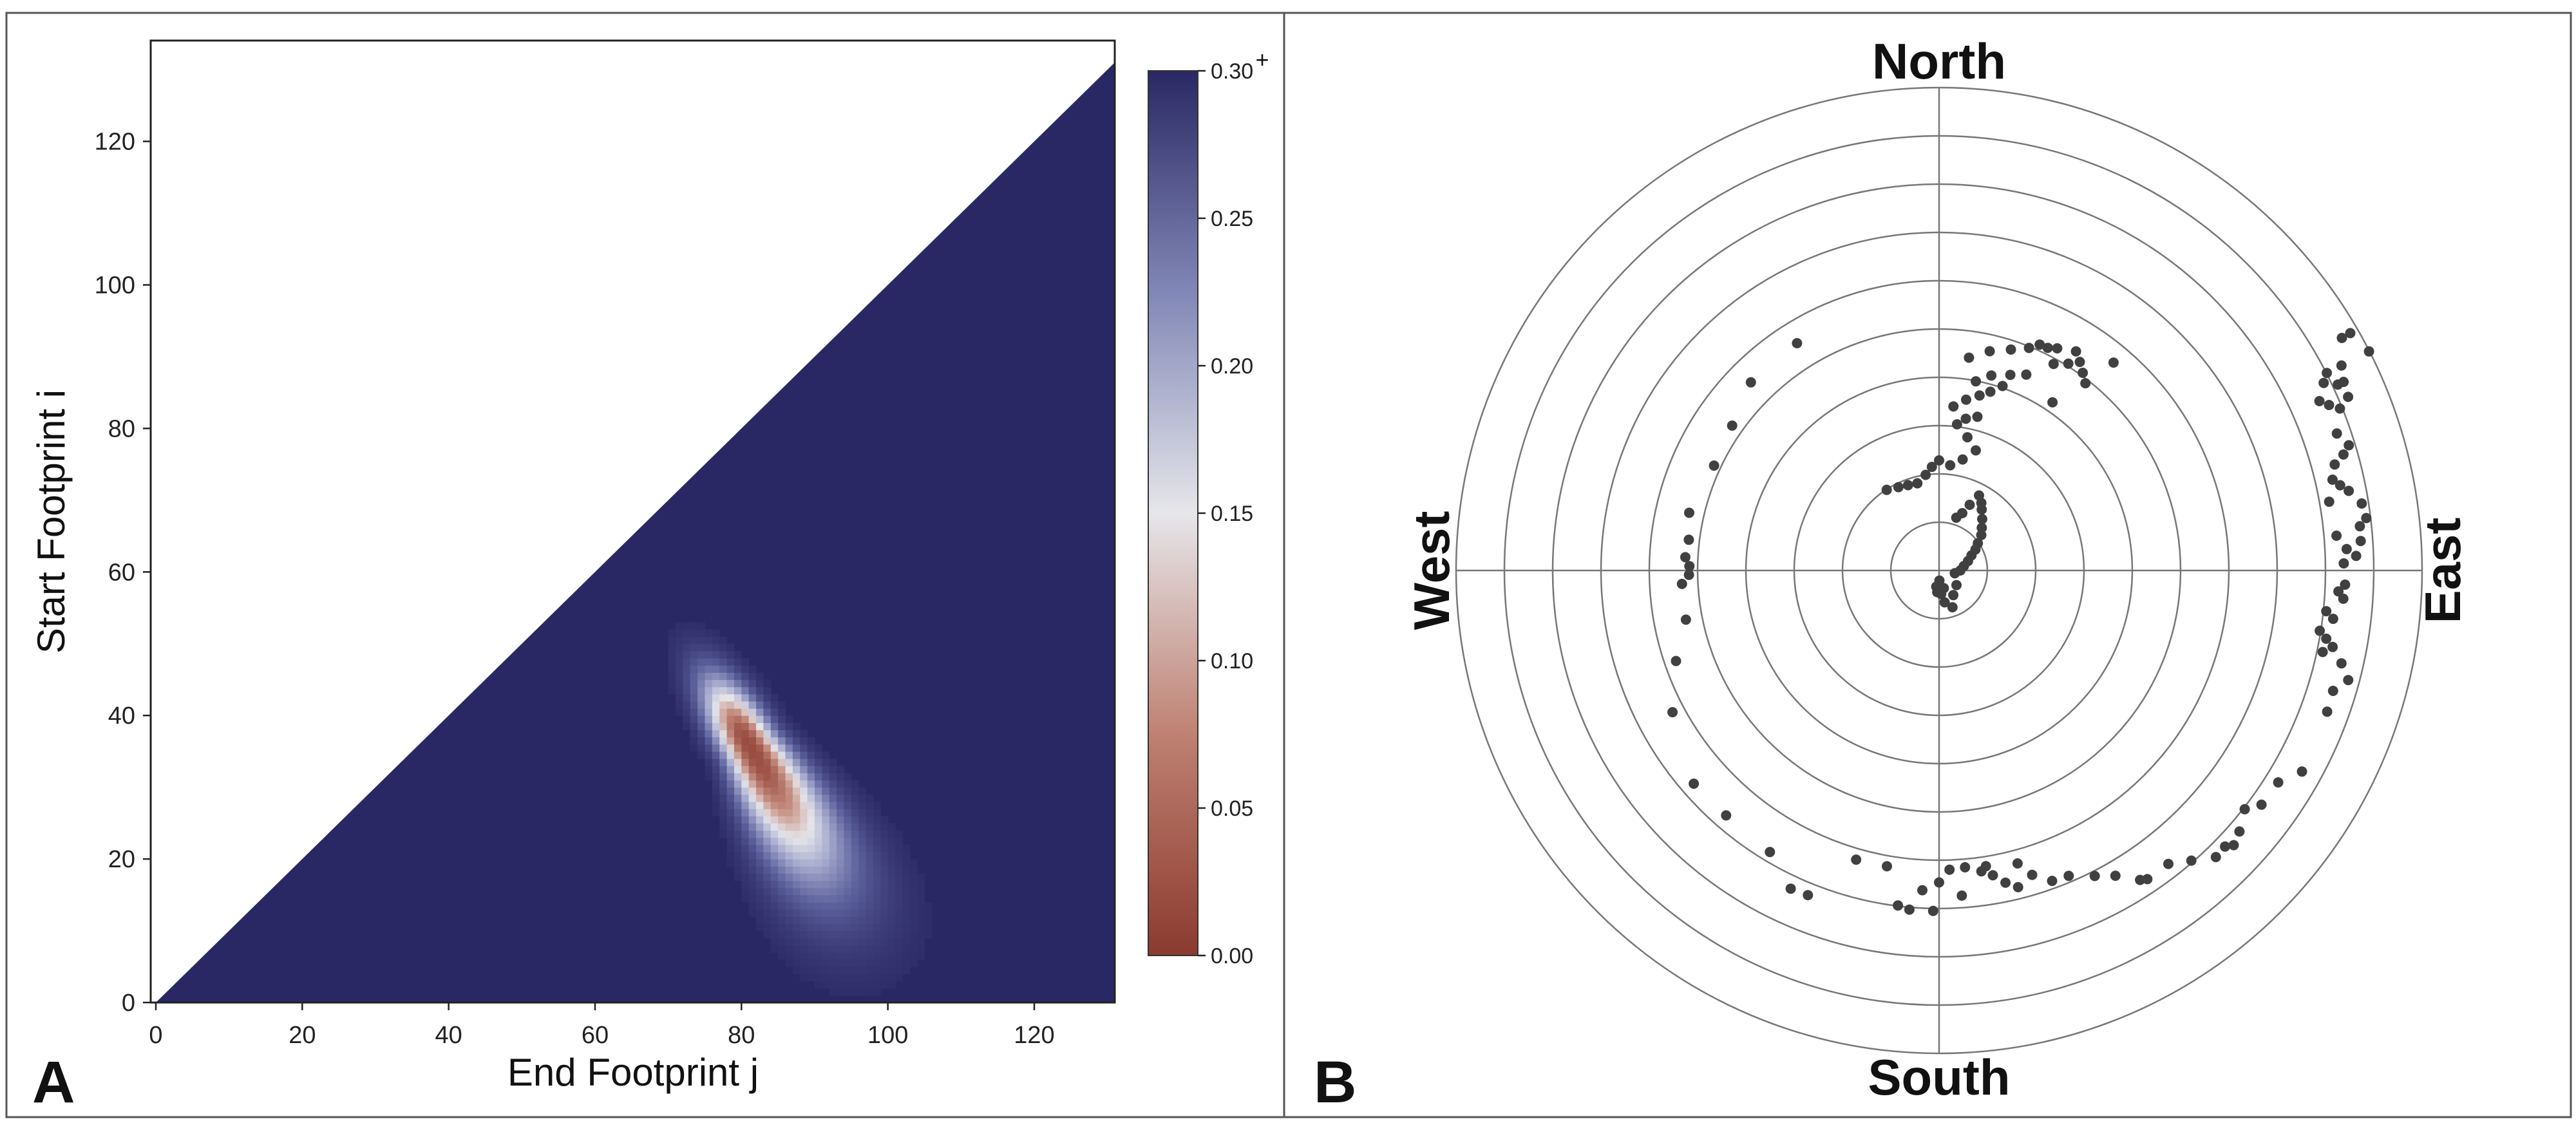 The image size is (2576, 1130). Describe the element at coordinates (602, 1026) in the screenshot. I see `x-axis-ticks: 0 20 40 60 80 100 120` at that location.